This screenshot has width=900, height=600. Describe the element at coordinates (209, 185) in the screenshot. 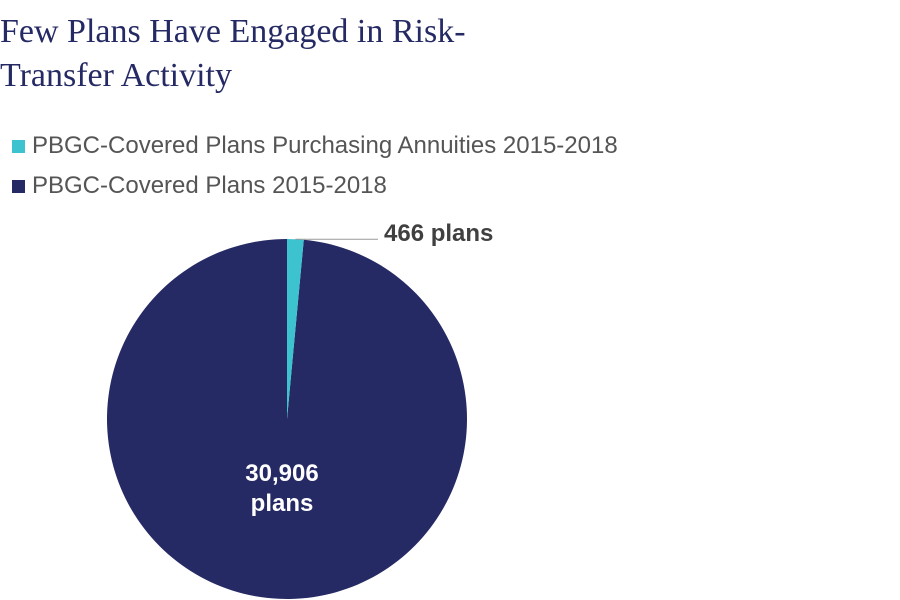

I see `legend-label-covered-plans: PBGC-Covered Plans 2015-2018` at that location.